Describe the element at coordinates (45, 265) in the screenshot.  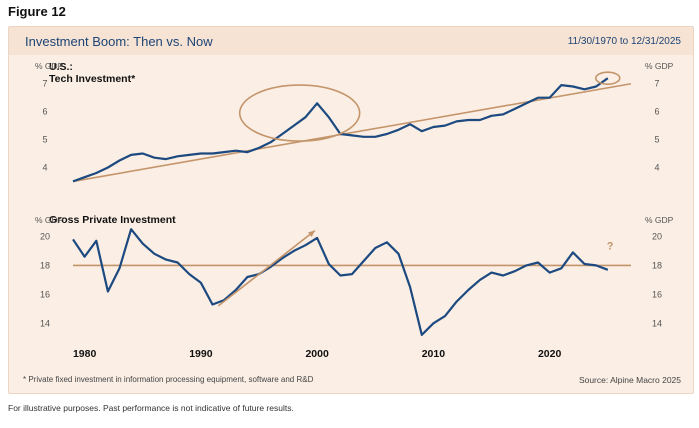
I see `y-tick-label-left: 18` at that location.